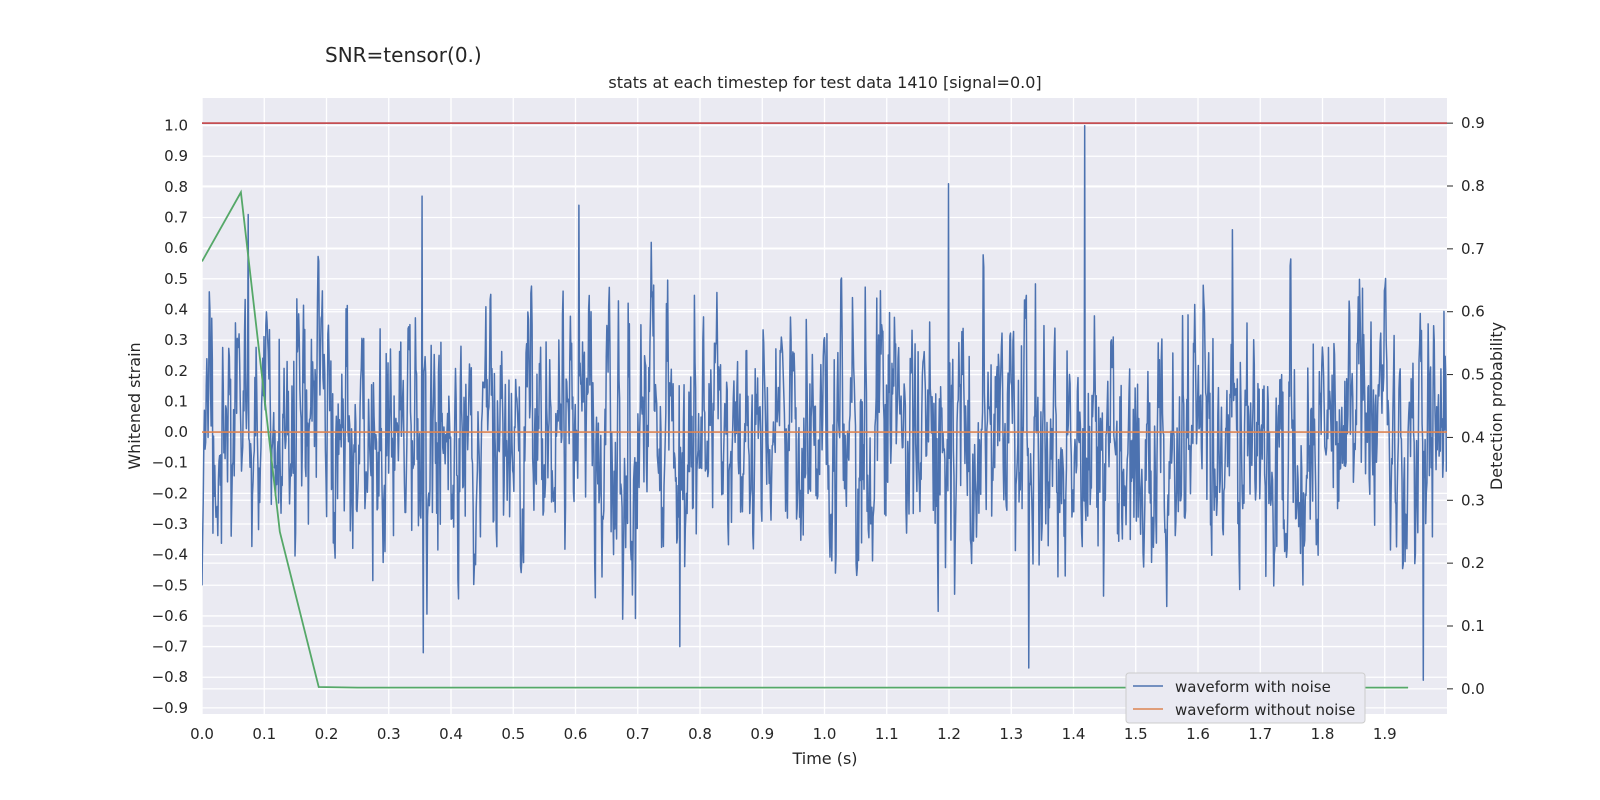 The height and width of the screenshot is (800, 1600). What do you see at coordinates (513, 734) in the screenshot?
I see `x-tick-label: 0.5` at bounding box center [513, 734].